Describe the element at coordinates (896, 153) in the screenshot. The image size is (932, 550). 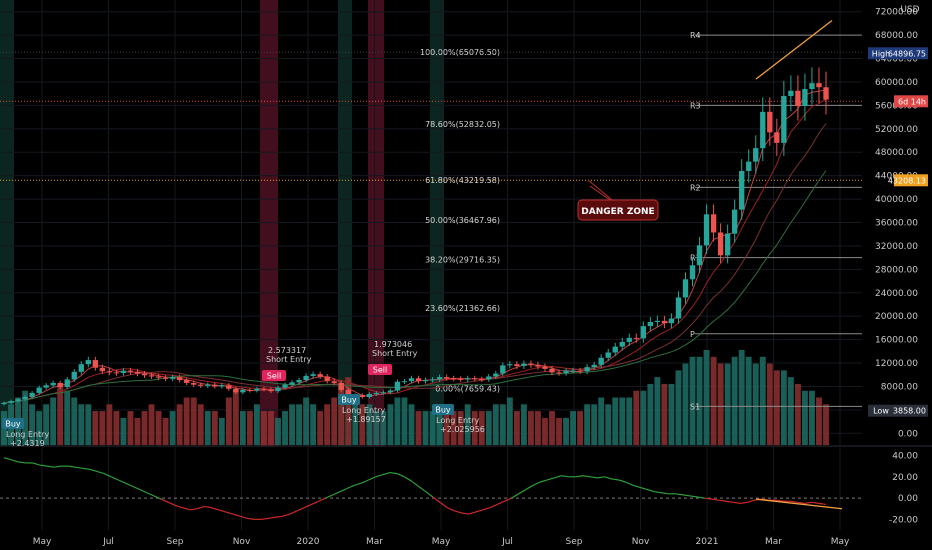
I see `y-tick-label: 48000.00` at that location.